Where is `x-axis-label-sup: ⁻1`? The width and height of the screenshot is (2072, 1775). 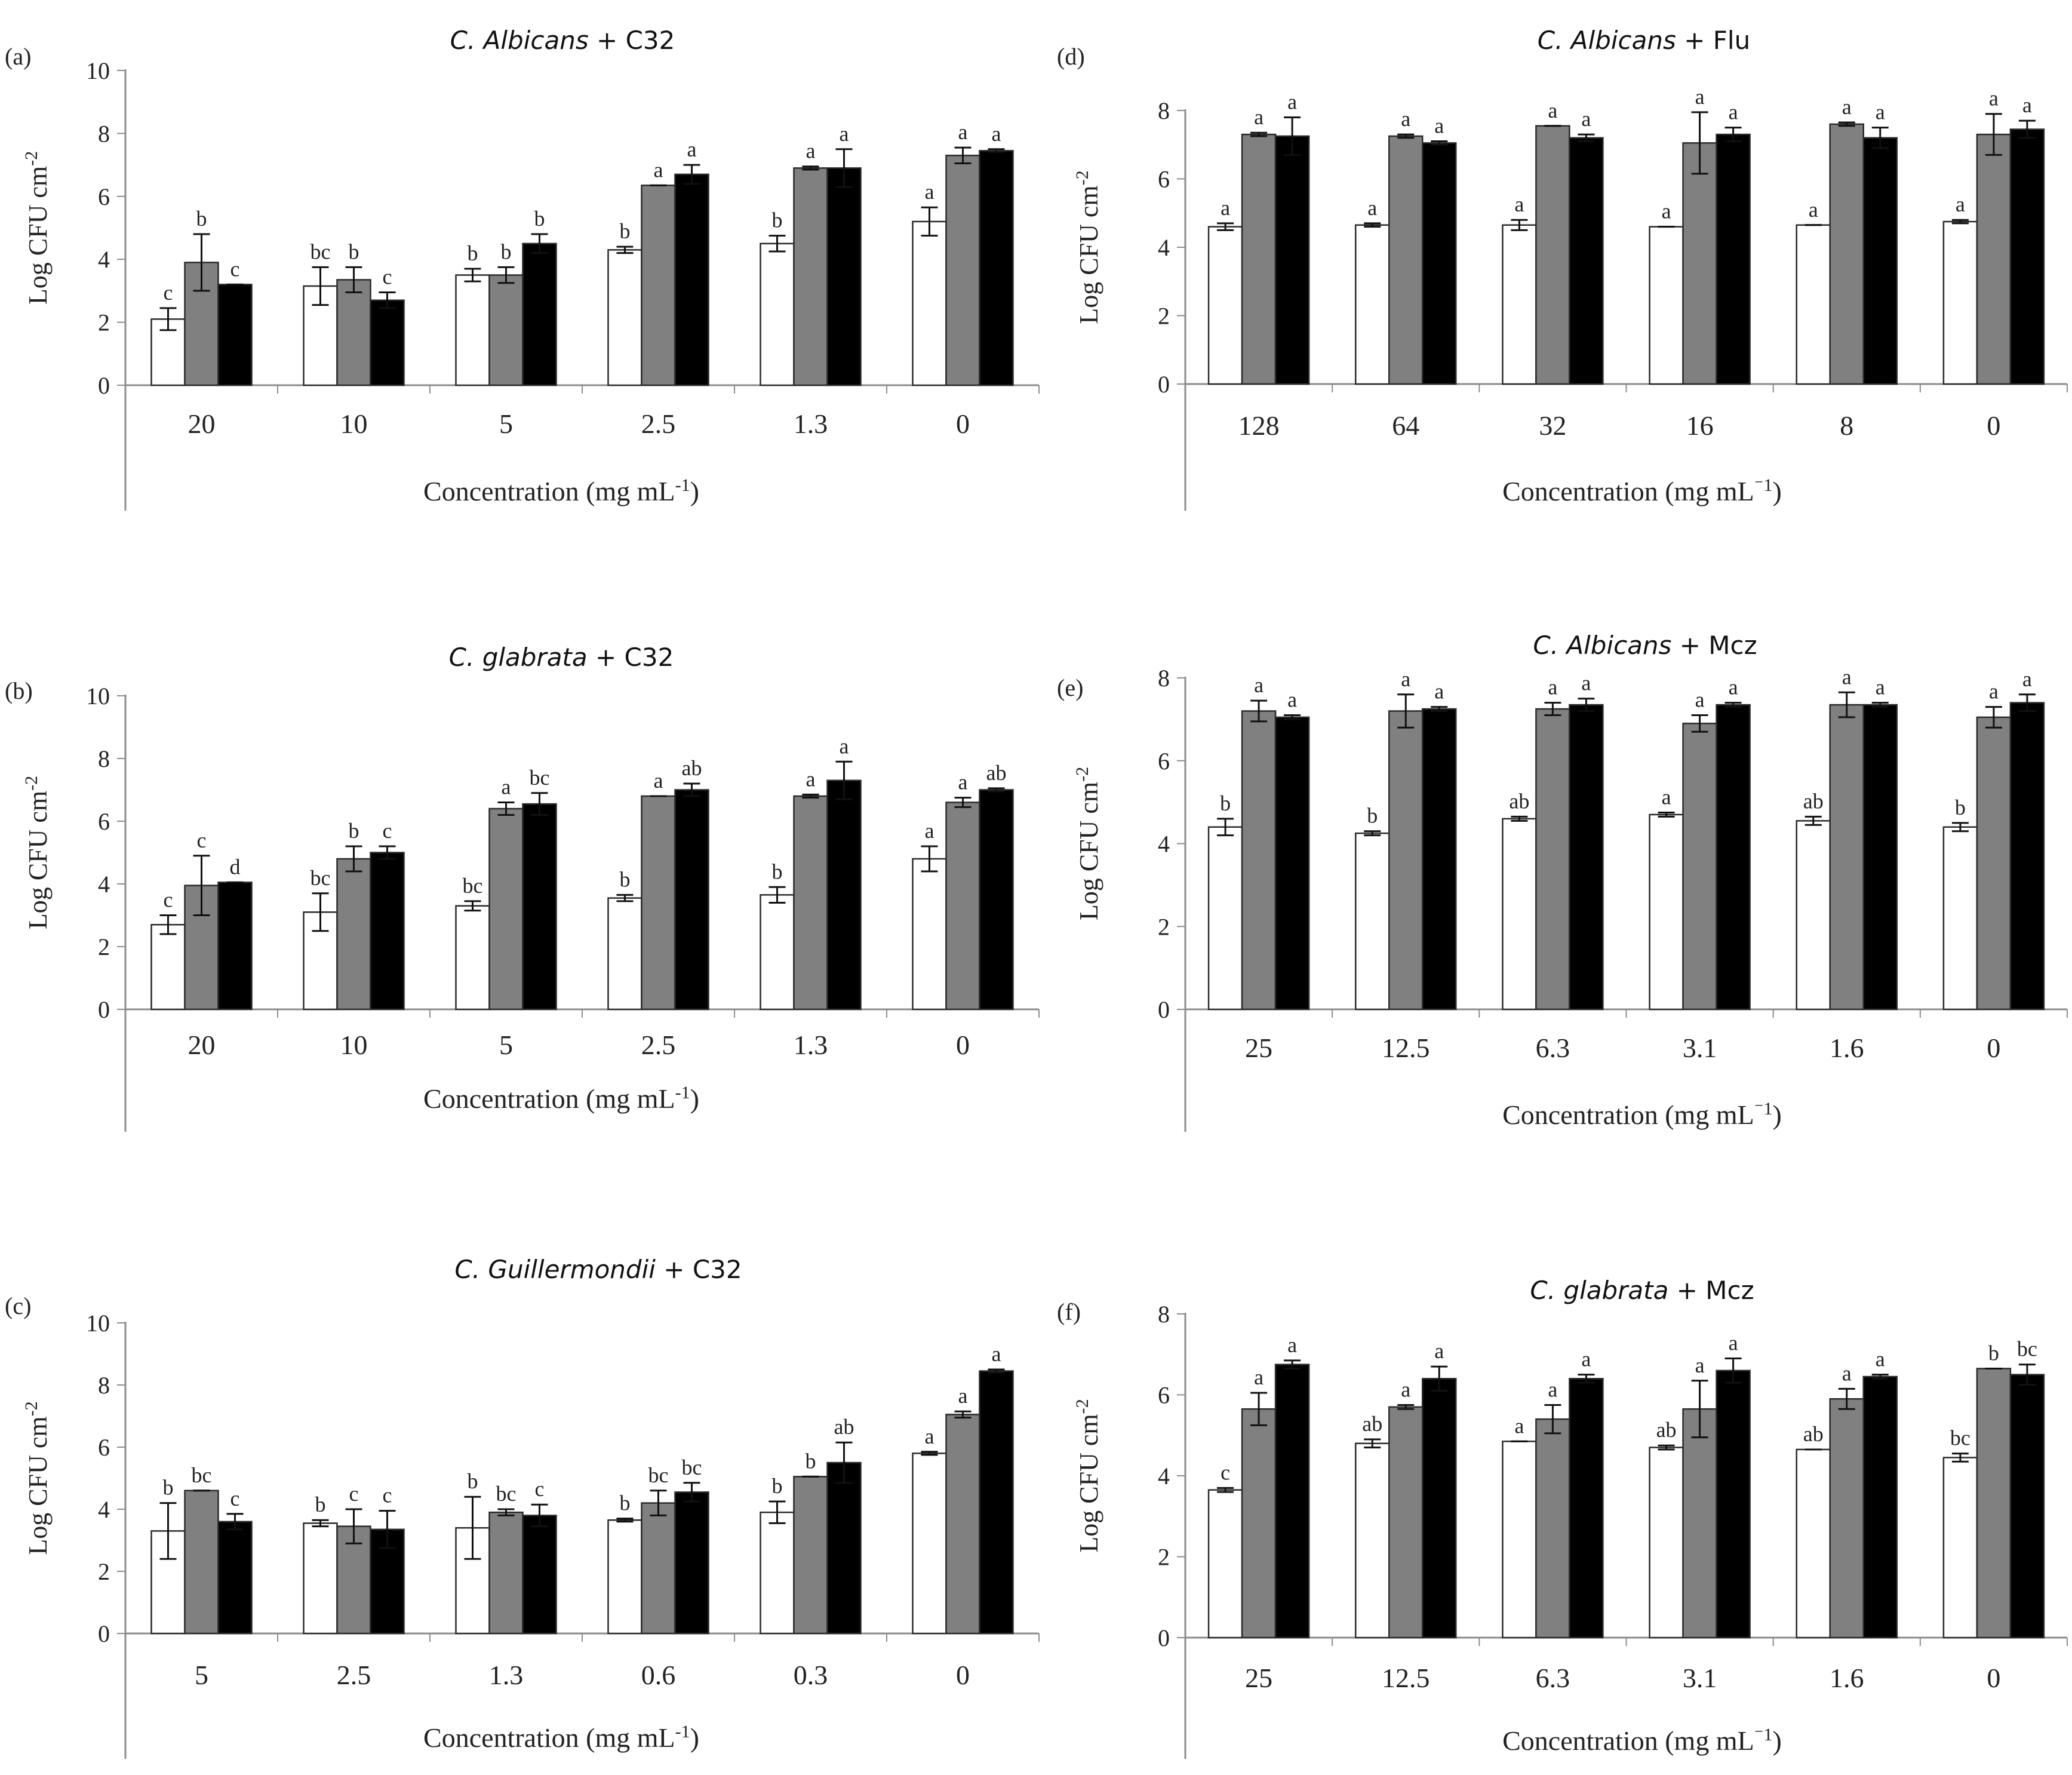 x-axis-label-sup: ⁻1 is located at coordinates (1763, 485).